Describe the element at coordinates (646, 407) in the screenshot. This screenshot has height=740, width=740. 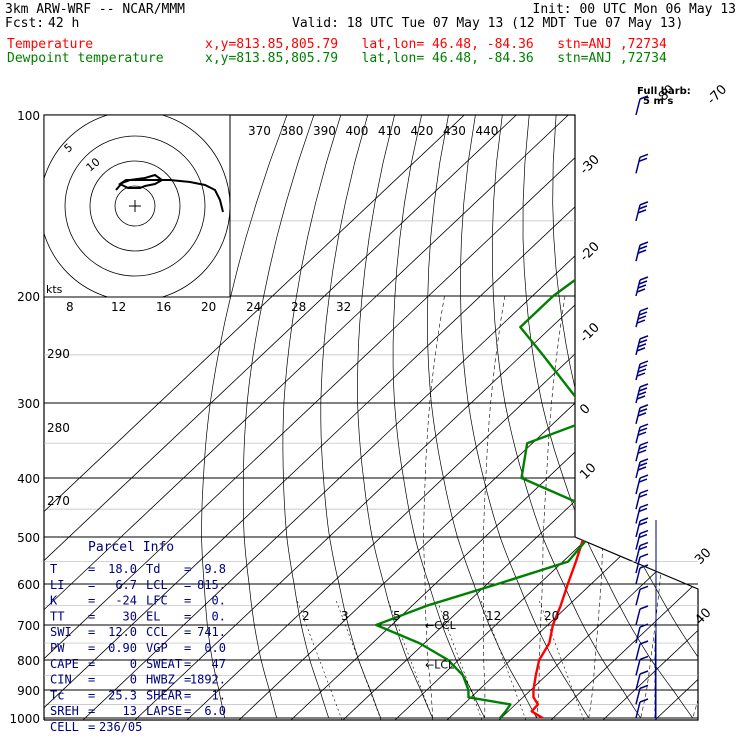
I see `wind-barb-layer` at that location.